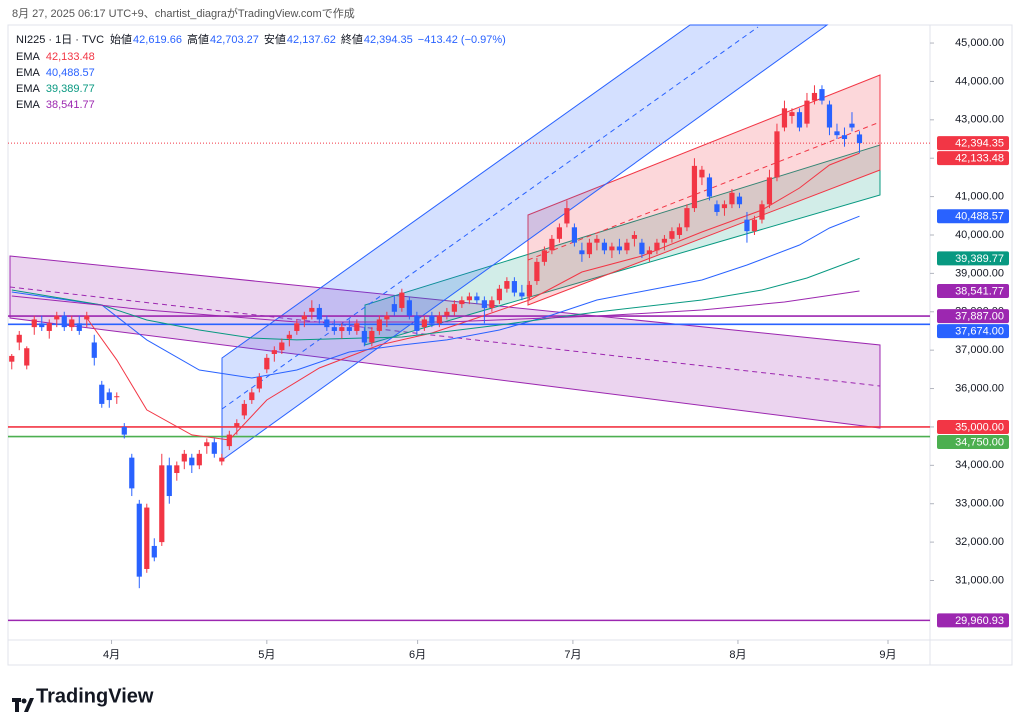 This screenshot has height=724, width=1024. Describe the element at coordinates (70, 89) in the screenshot. I see `legend-value: 39,389.77` at that location.